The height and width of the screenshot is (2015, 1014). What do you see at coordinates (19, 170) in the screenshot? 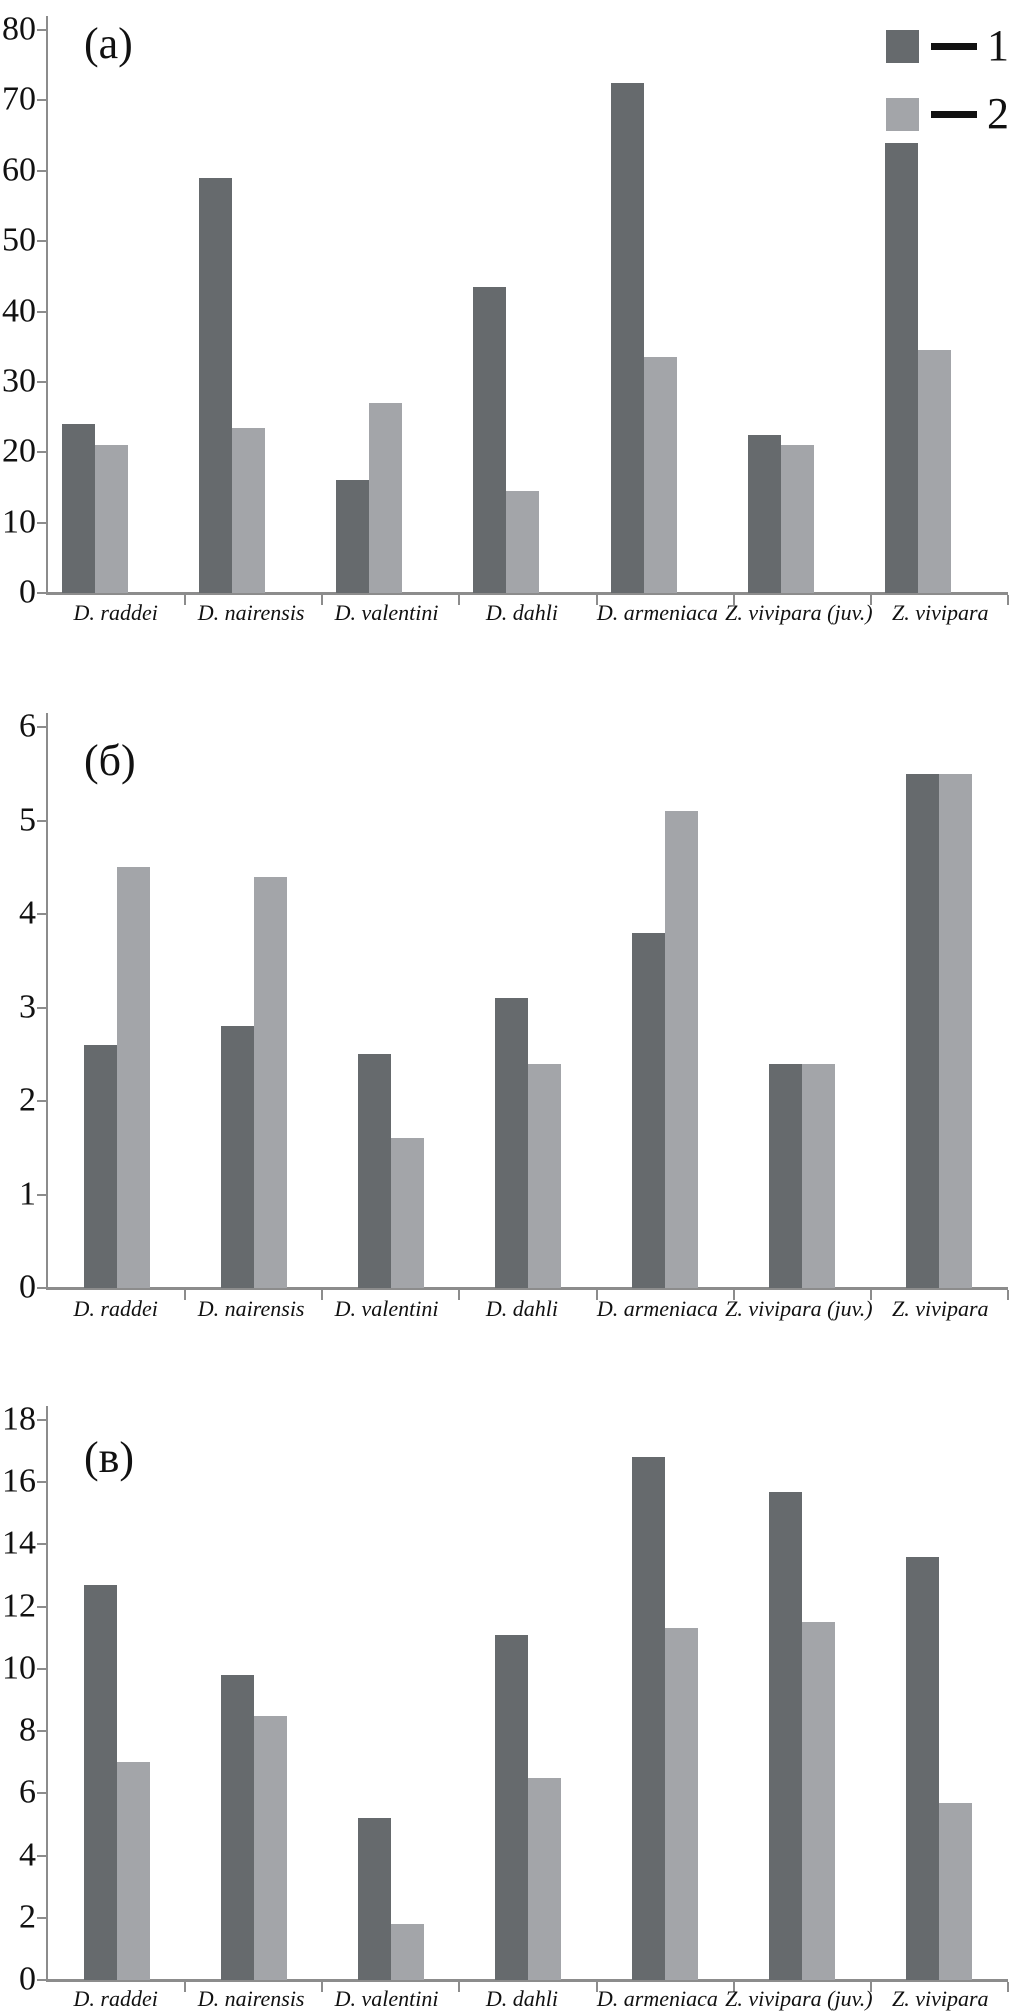
I see `y-tick-label: 60` at bounding box center [19, 170].